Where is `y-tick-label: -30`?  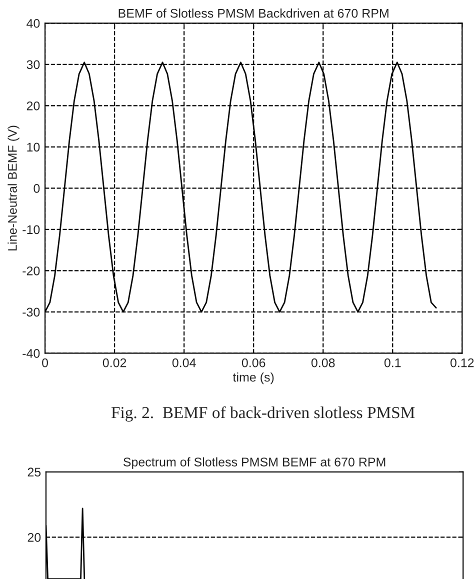 y-tick-label: -30 is located at coordinates (31, 312).